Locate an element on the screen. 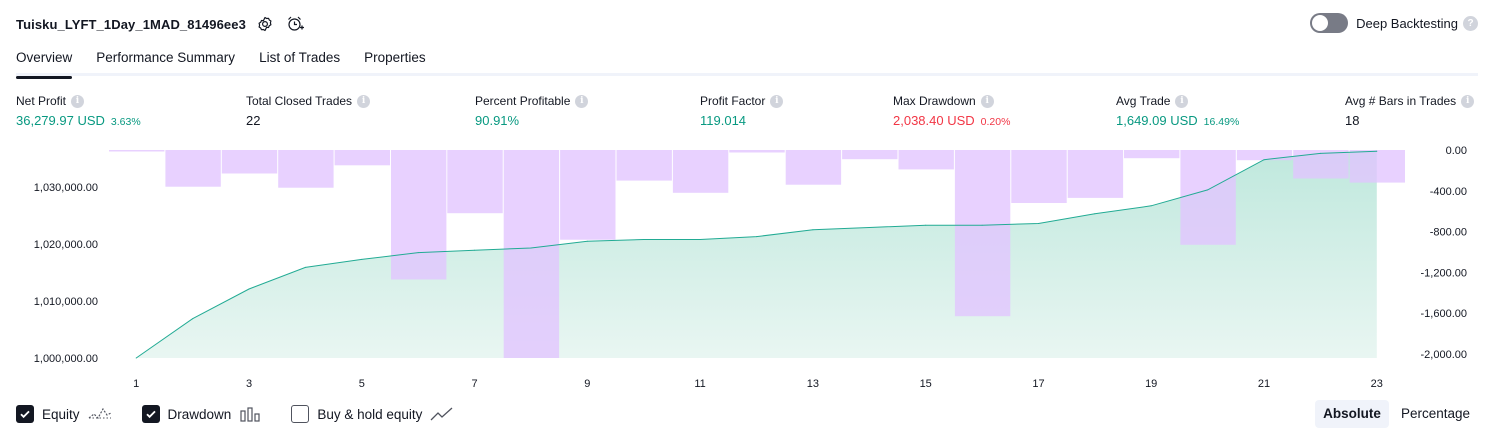 Image resolution: width=1494 pixels, height=438 pixels. legend-drawdown: Drawdown is located at coordinates (201, 414).